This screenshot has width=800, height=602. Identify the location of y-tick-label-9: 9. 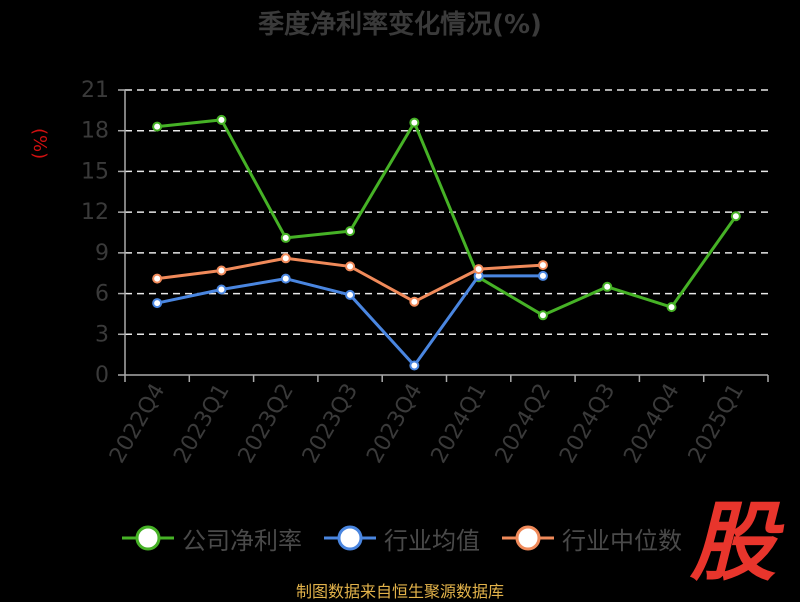
(102, 253).